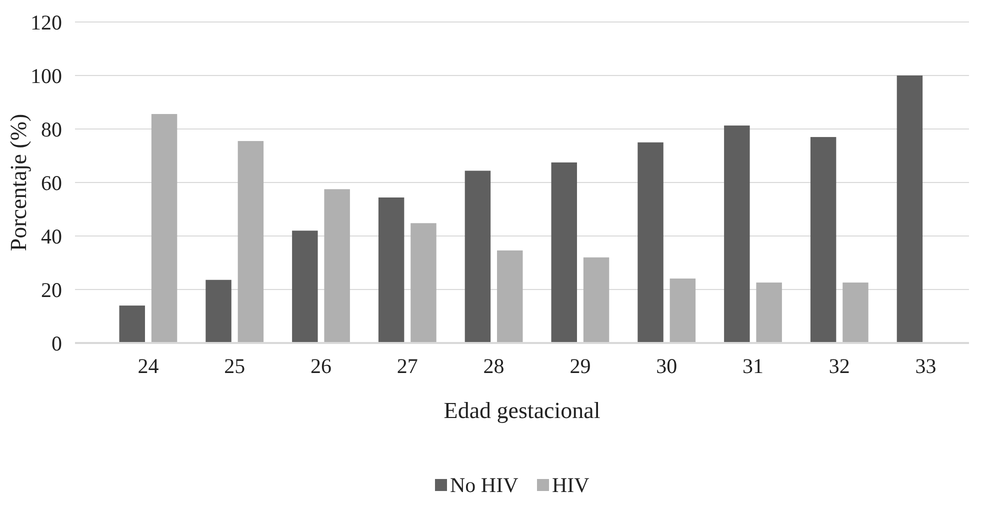  What do you see at coordinates (51, 236) in the screenshot?
I see `y-tick-label: 40` at bounding box center [51, 236].